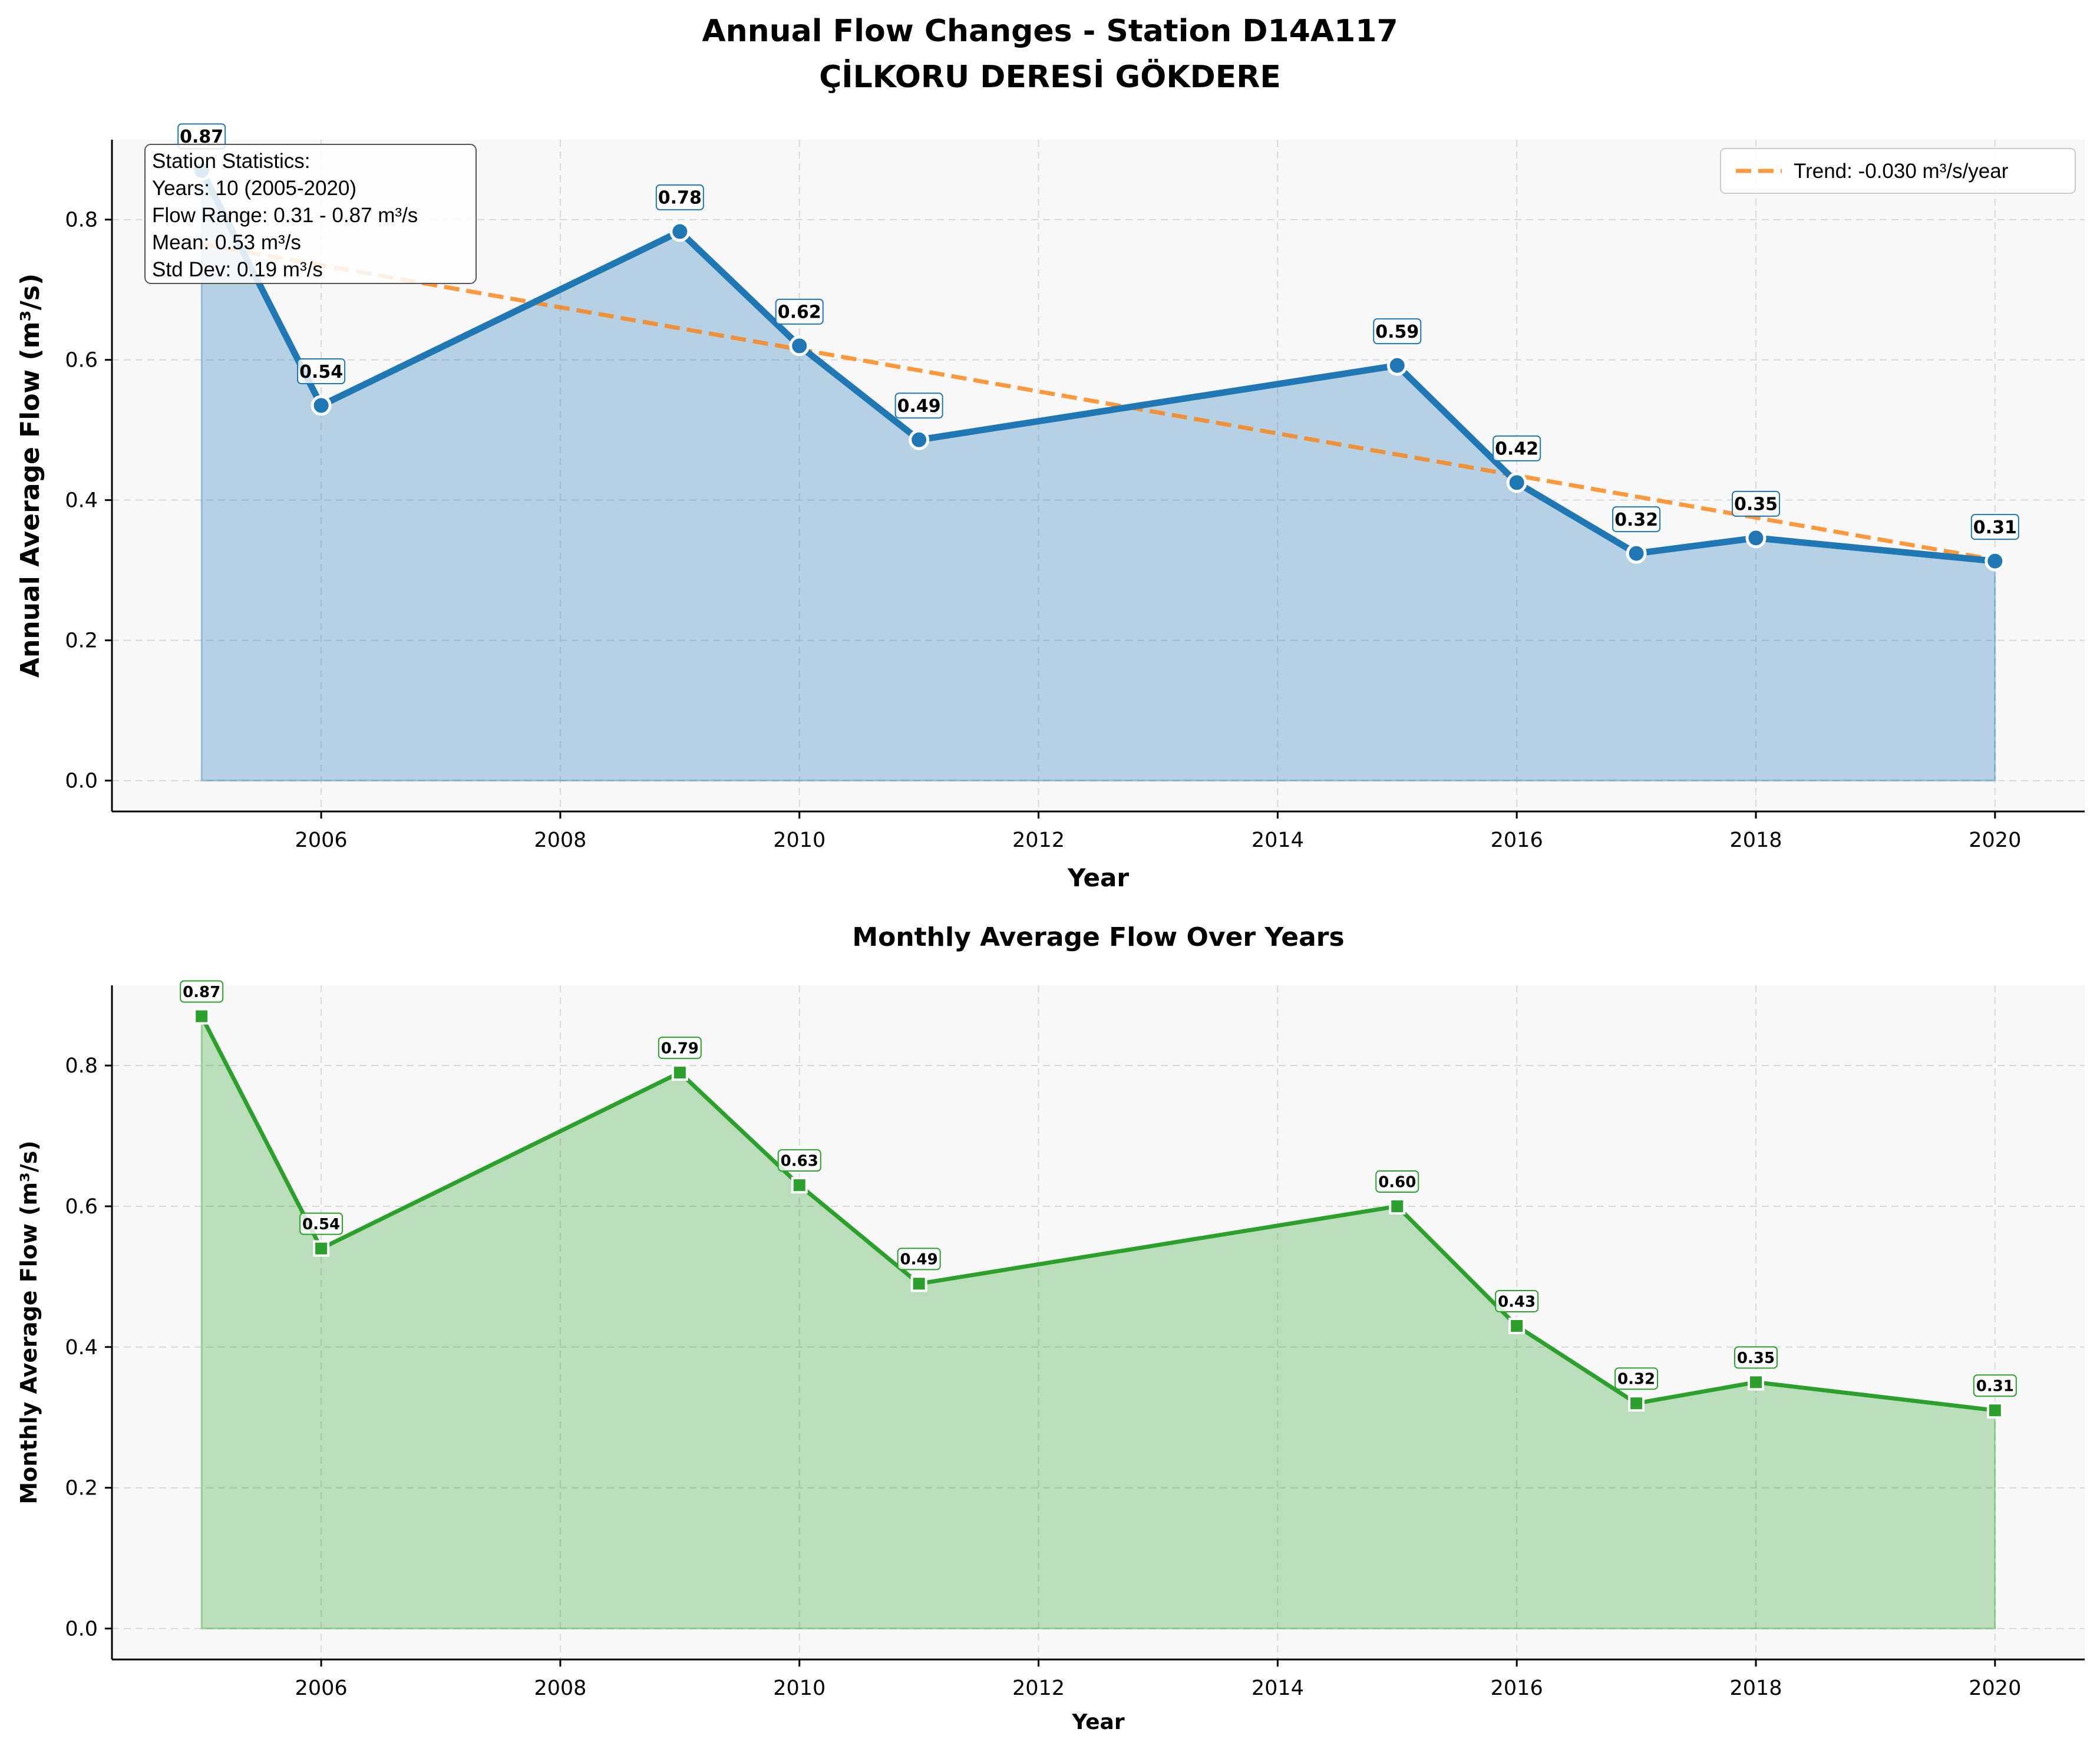 The height and width of the screenshot is (1752, 2100). I want to click on bot-data-label-text: 0.79, so click(680, 1048).